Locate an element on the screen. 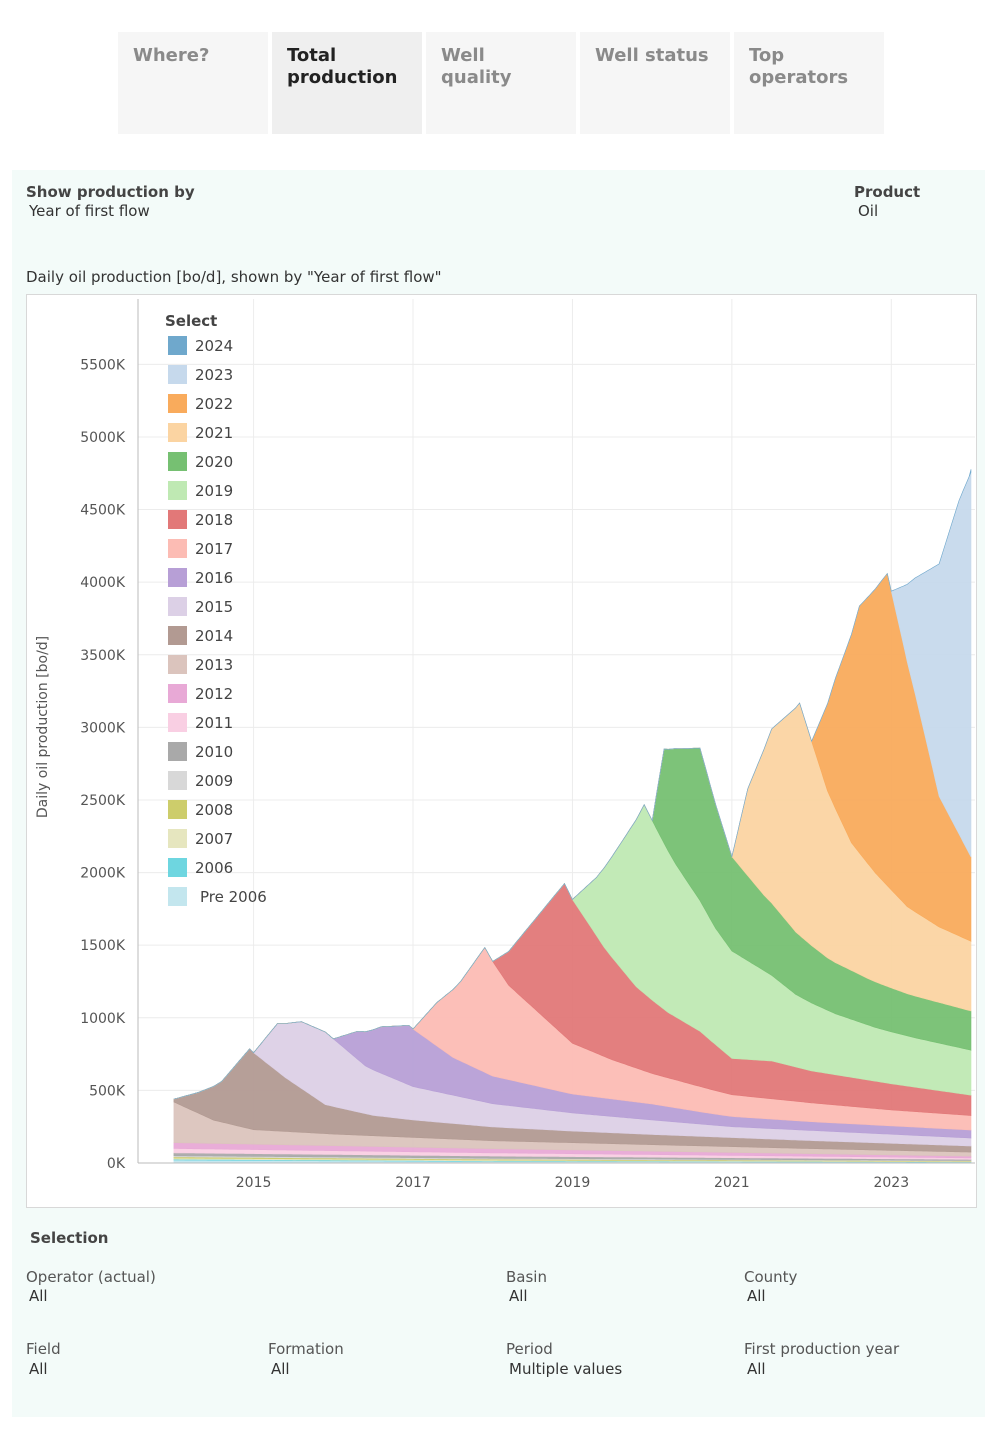 This screenshot has height=1435, width=1000. x-tick-label: 2017 is located at coordinates (413, 1183).